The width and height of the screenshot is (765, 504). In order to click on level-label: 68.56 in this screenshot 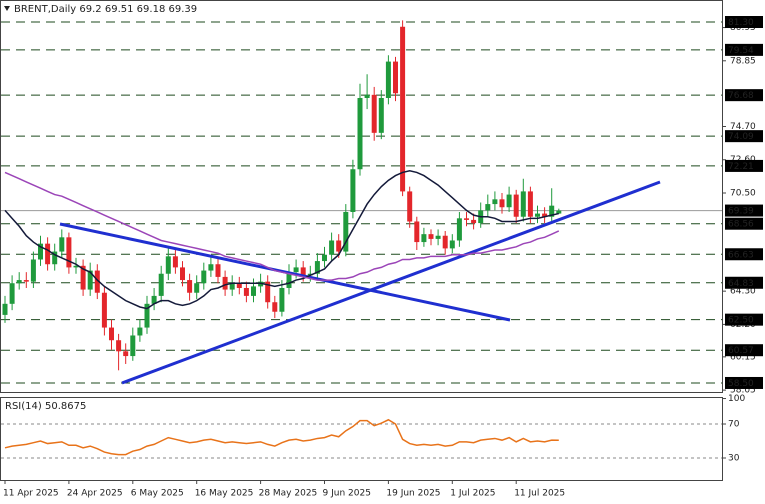, I will do `click(741, 225)`.